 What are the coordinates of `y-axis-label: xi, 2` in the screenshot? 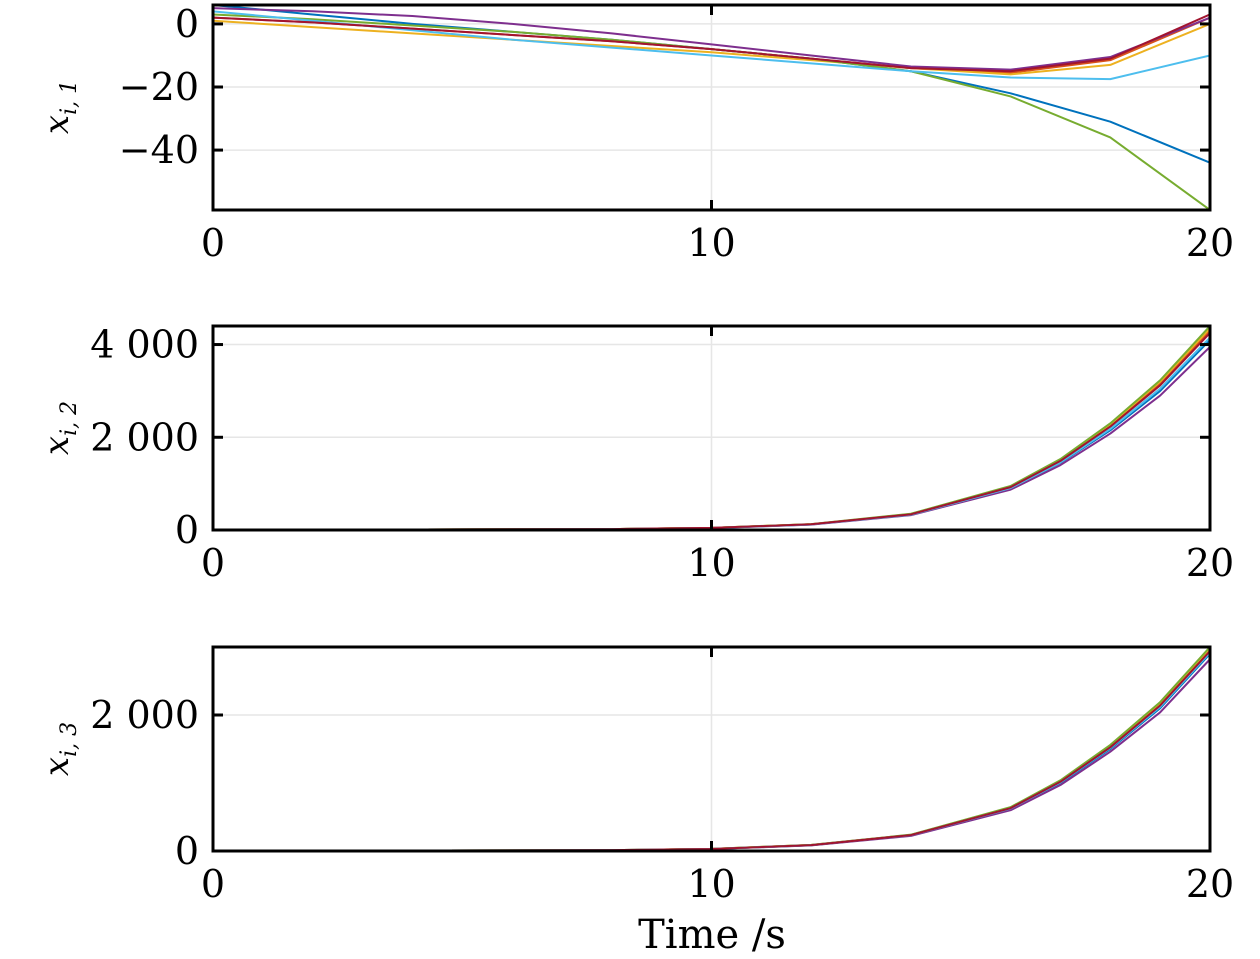 It's located at (59, 428).